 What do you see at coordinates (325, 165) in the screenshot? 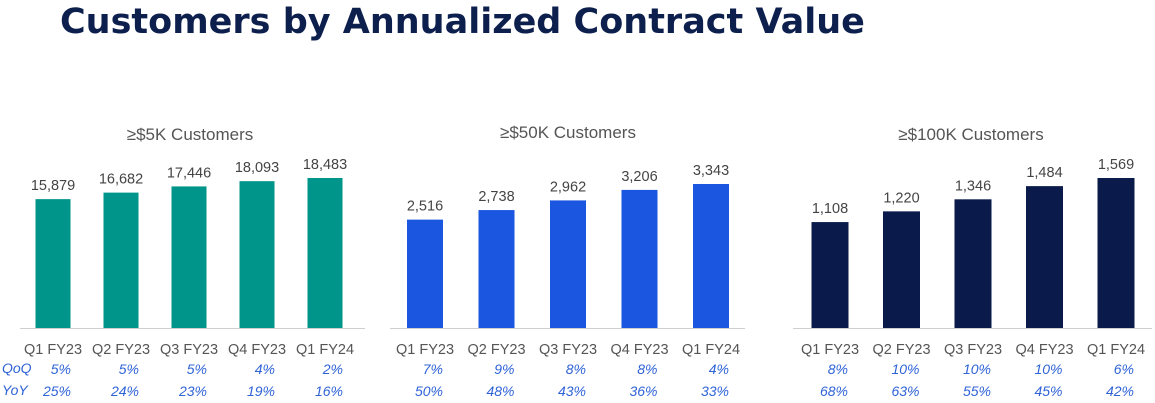
I see `chart-1-value-label: 18,483` at bounding box center [325, 165].